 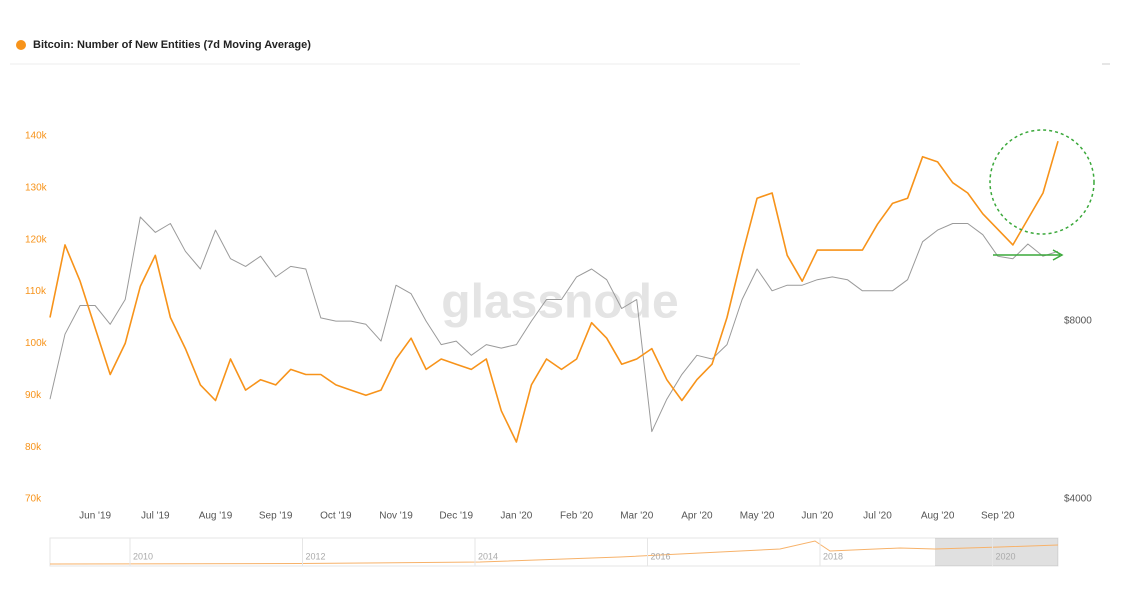 What do you see at coordinates (938, 516) in the screenshot?
I see `x-tick-label: Aug '20` at bounding box center [938, 516].